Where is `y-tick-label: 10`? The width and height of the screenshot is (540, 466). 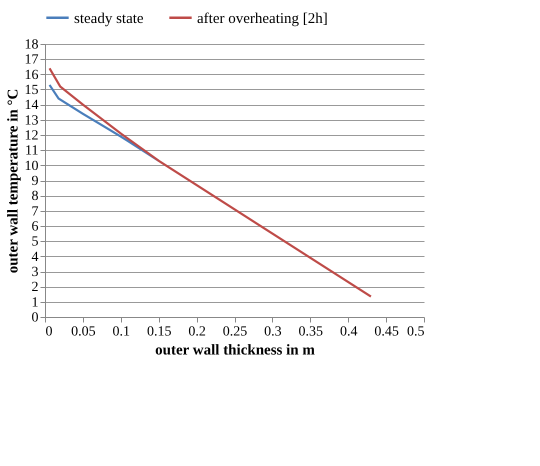
y-tick-label: 10 is located at coordinates (31, 166).